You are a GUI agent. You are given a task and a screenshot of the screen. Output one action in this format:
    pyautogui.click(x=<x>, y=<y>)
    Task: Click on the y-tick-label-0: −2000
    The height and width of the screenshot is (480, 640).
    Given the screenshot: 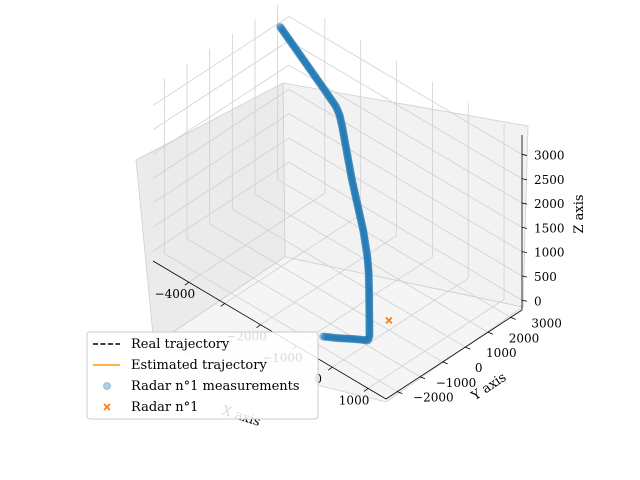 What is the action you would take?
    pyautogui.click(x=433, y=398)
    